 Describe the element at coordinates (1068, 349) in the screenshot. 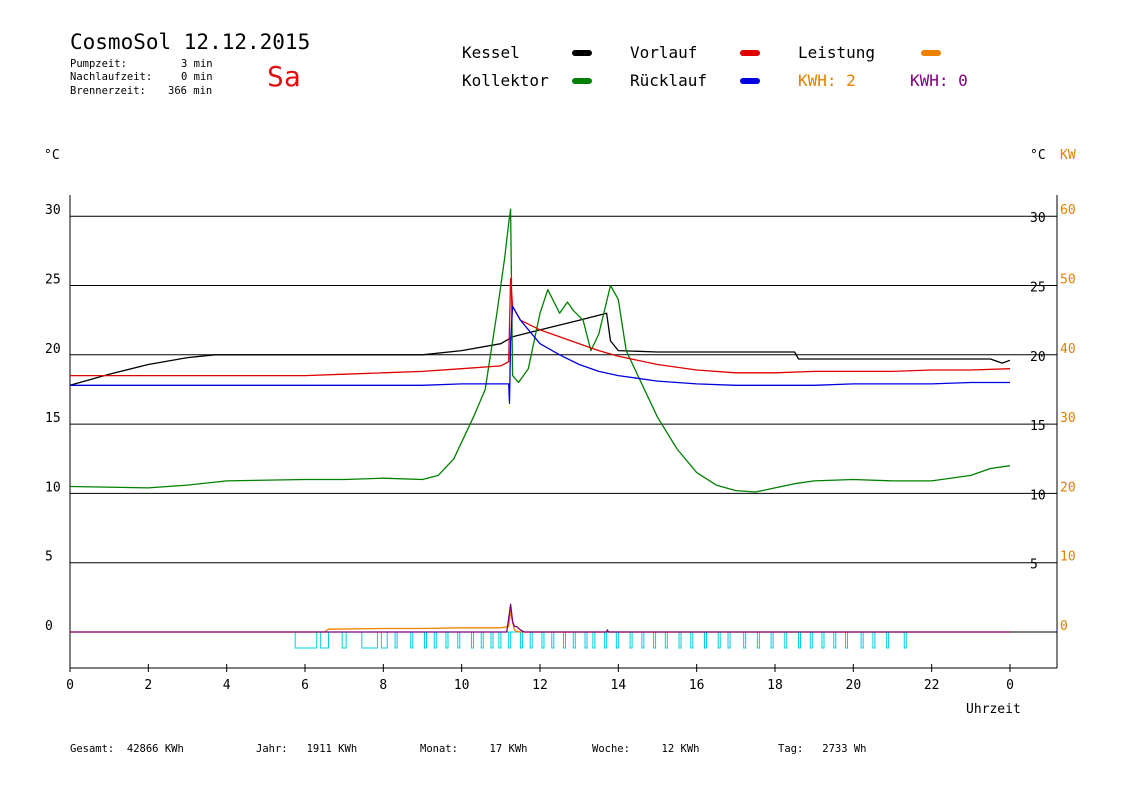

I see `y-tick-right-kw-40: 40` at that location.